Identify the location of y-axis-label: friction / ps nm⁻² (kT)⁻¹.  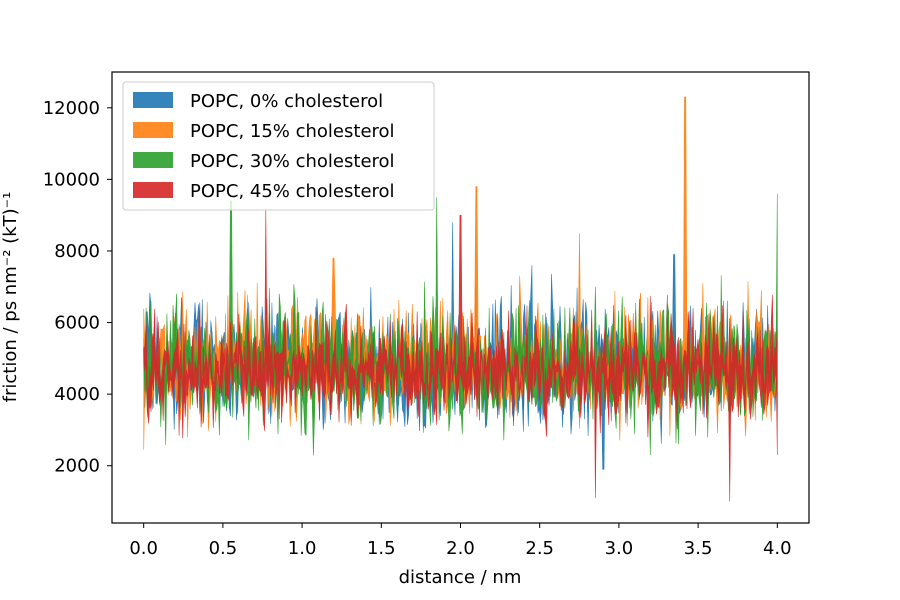
(10, 297).